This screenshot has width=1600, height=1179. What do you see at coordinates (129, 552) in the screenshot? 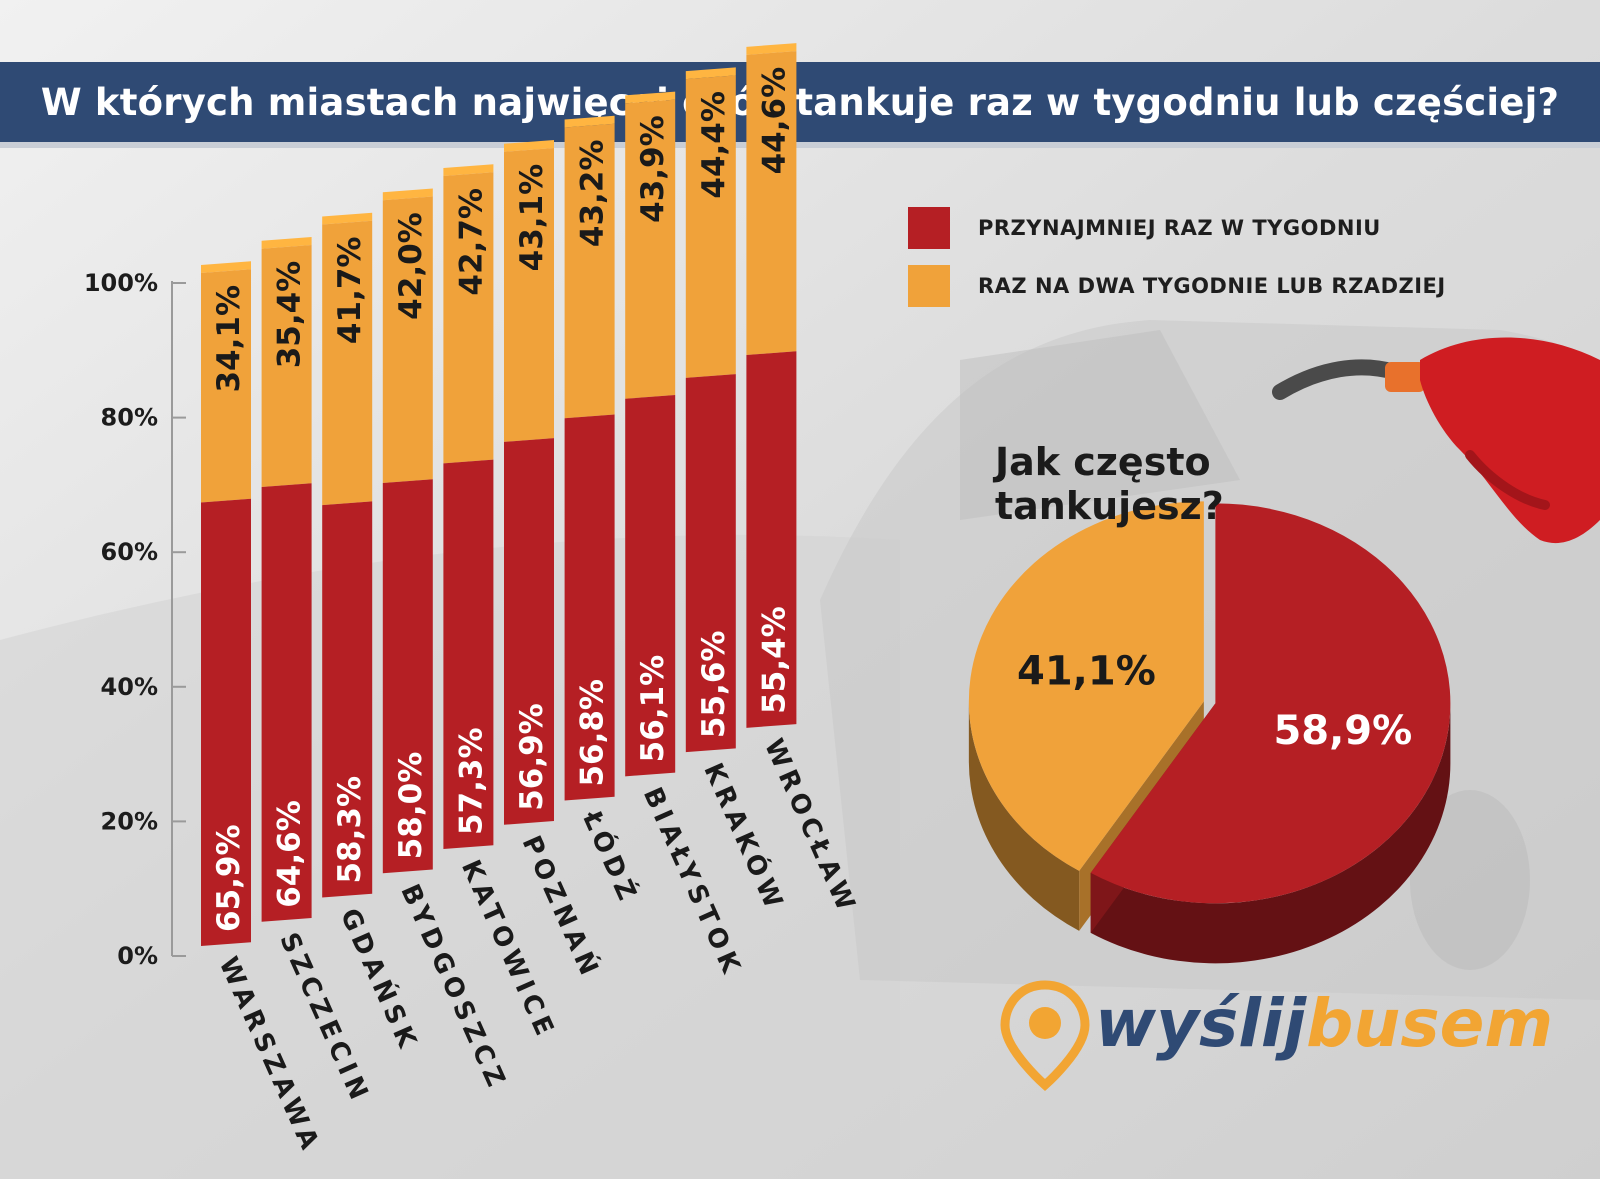
I see `y-tick-label: 60%` at bounding box center [129, 552].